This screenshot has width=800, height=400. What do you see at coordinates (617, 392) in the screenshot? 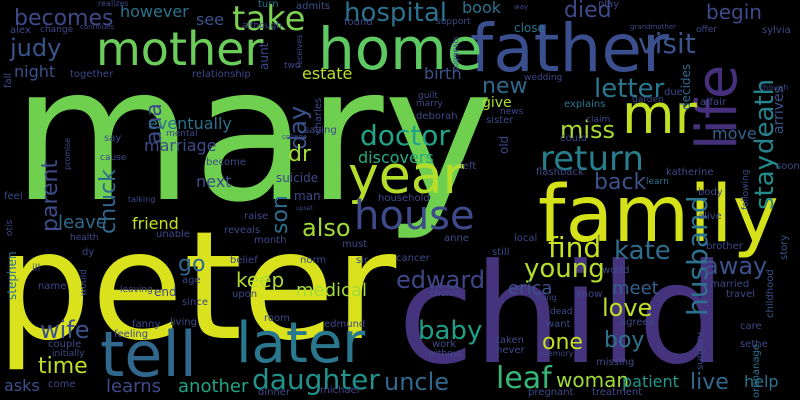
I see `word-treatment: treatment` at bounding box center [617, 392].